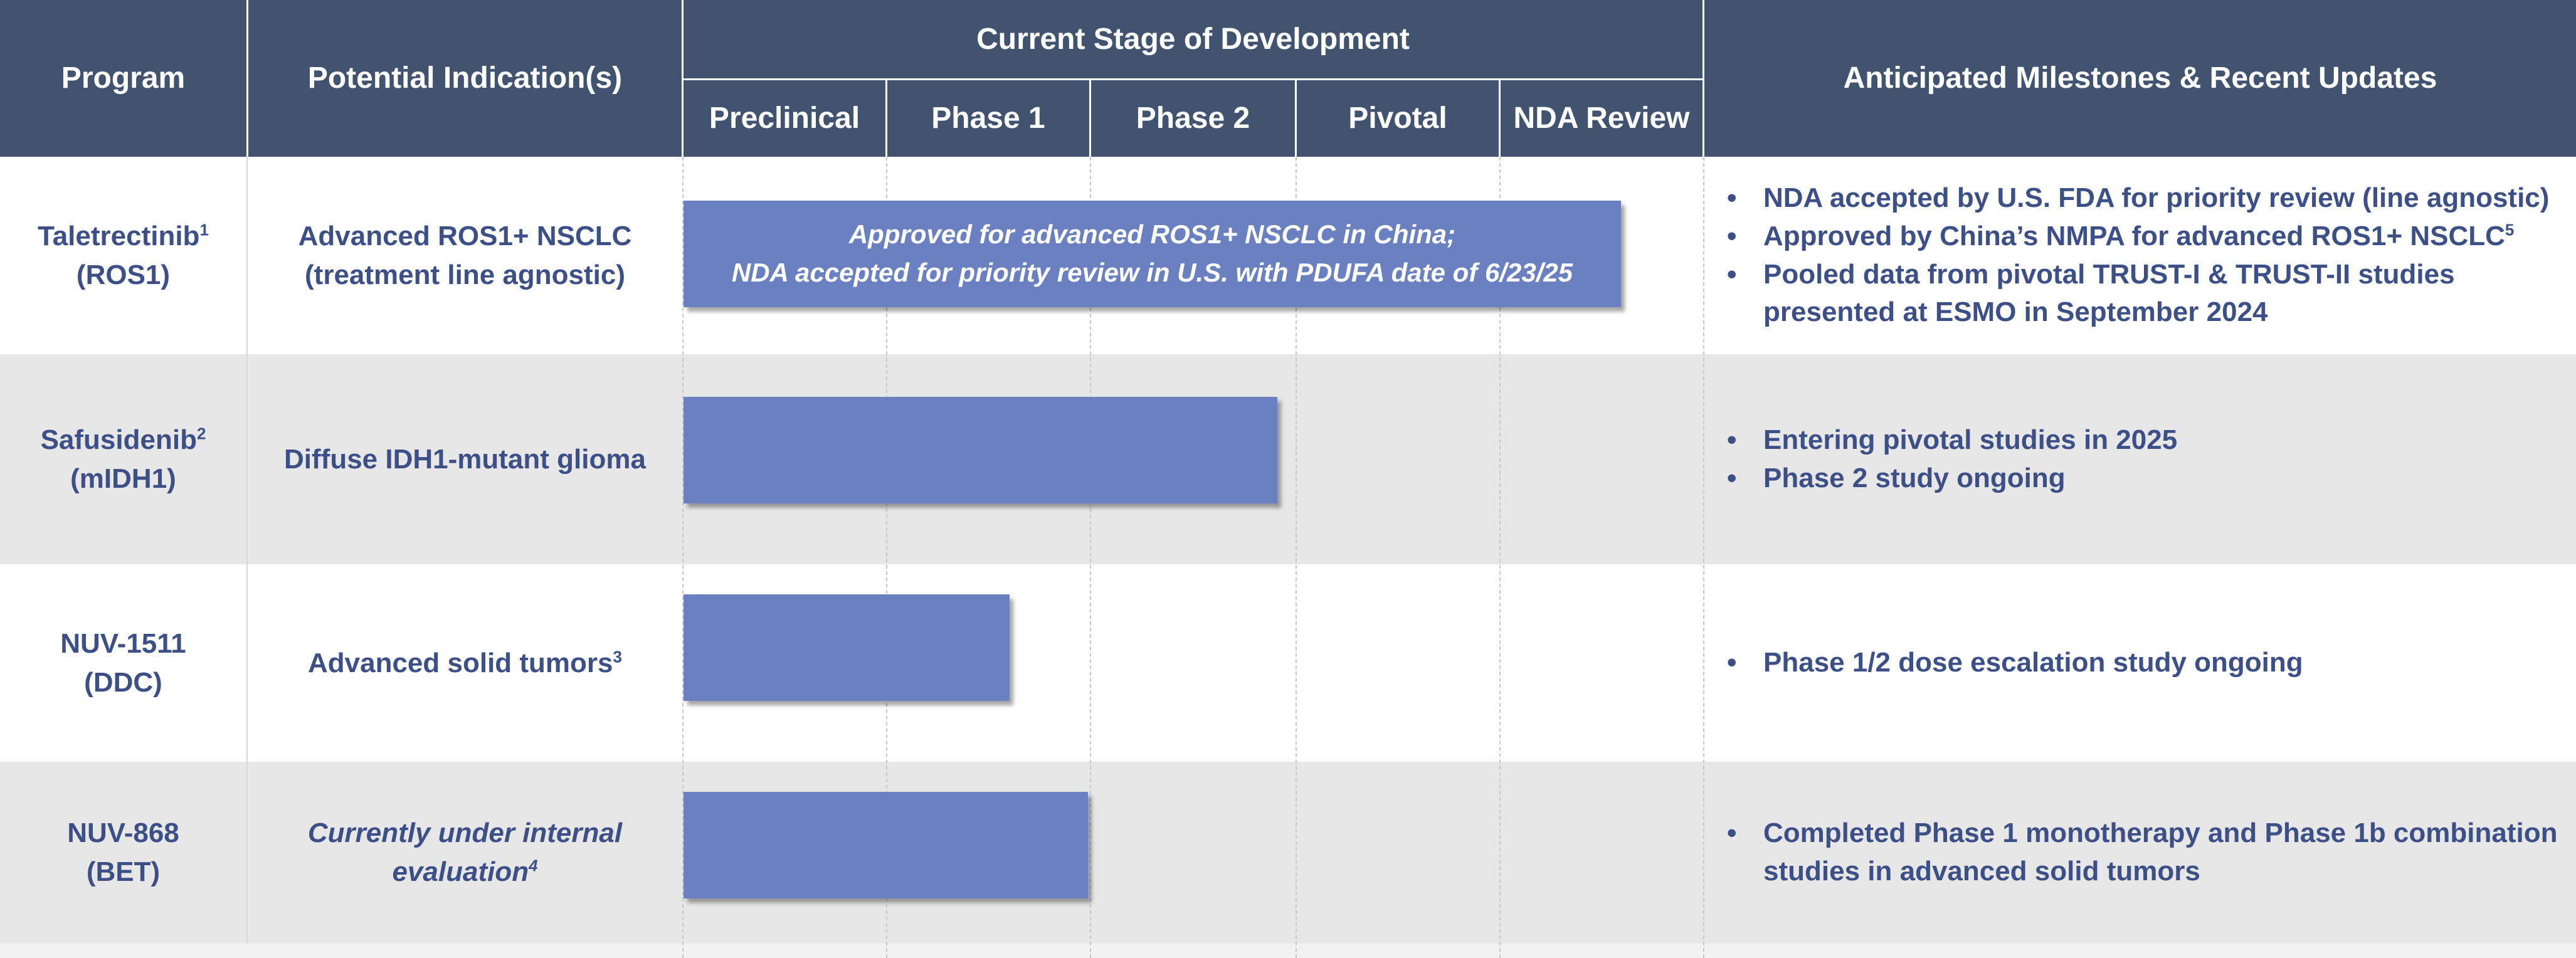 This screenshot has height=958, width=2576. I want to click on footnote-ref: 5, so click(2510, 229).